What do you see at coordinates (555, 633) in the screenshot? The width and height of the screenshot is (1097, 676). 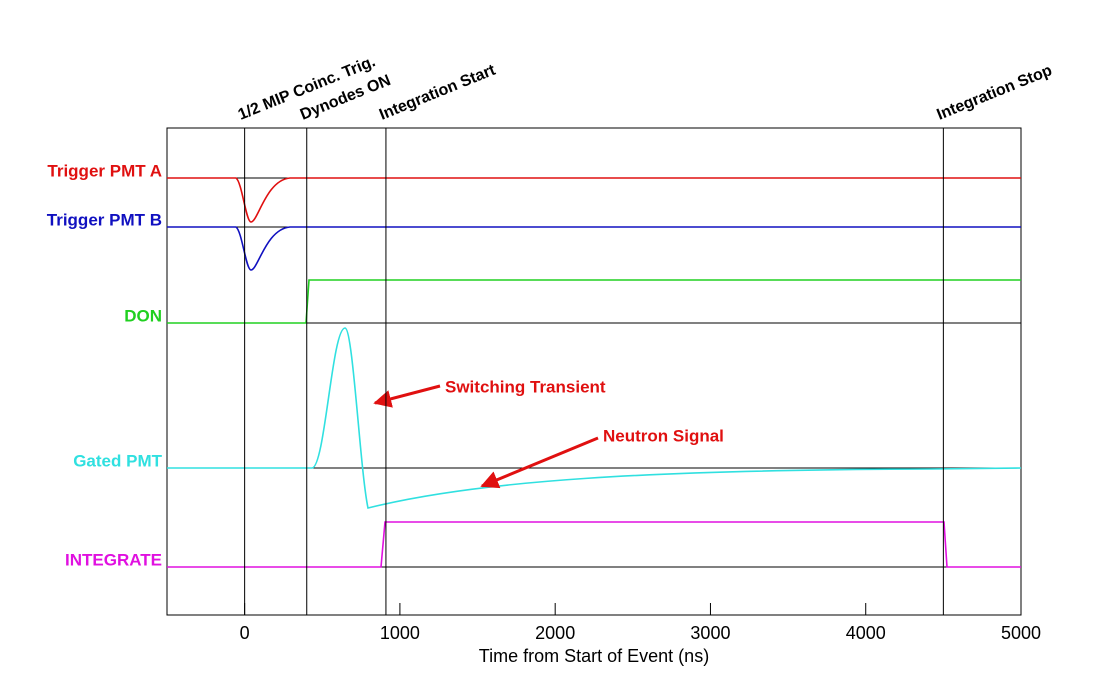 I see `x-tick-label: 2000` at bounding box center [555, 633].